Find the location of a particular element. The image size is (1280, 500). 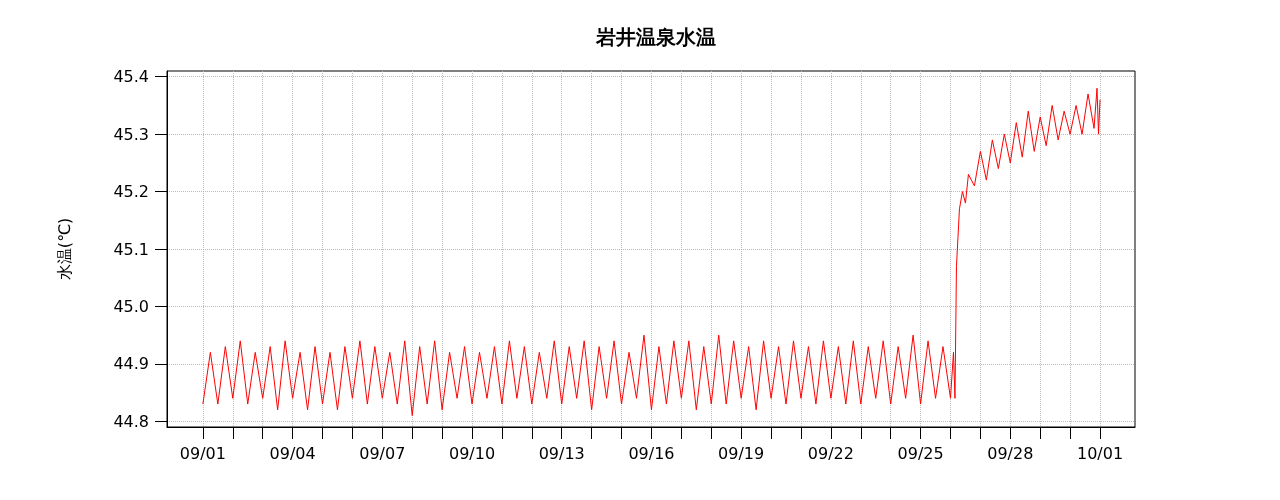

chart-title: 岩井温泉水温 is located at coordinates (655, 37).